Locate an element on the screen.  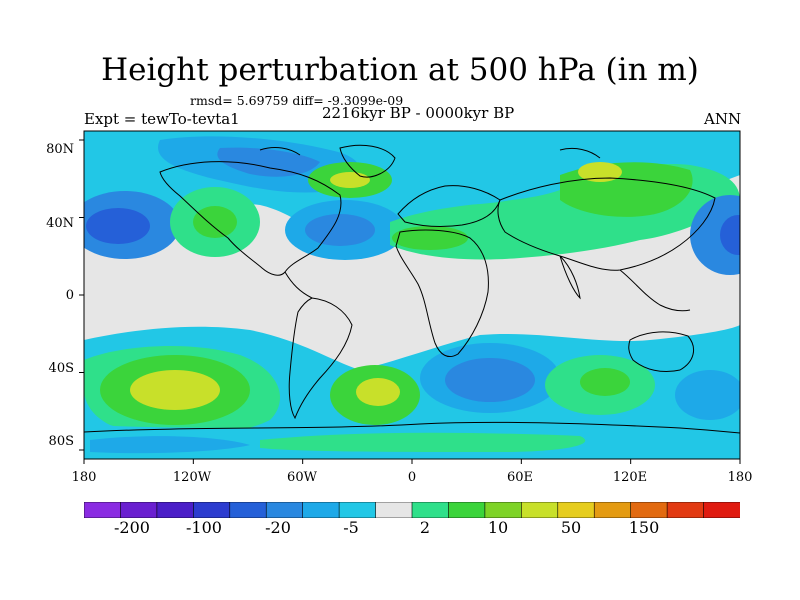
coast-australia is located at coordinates (661, 352).